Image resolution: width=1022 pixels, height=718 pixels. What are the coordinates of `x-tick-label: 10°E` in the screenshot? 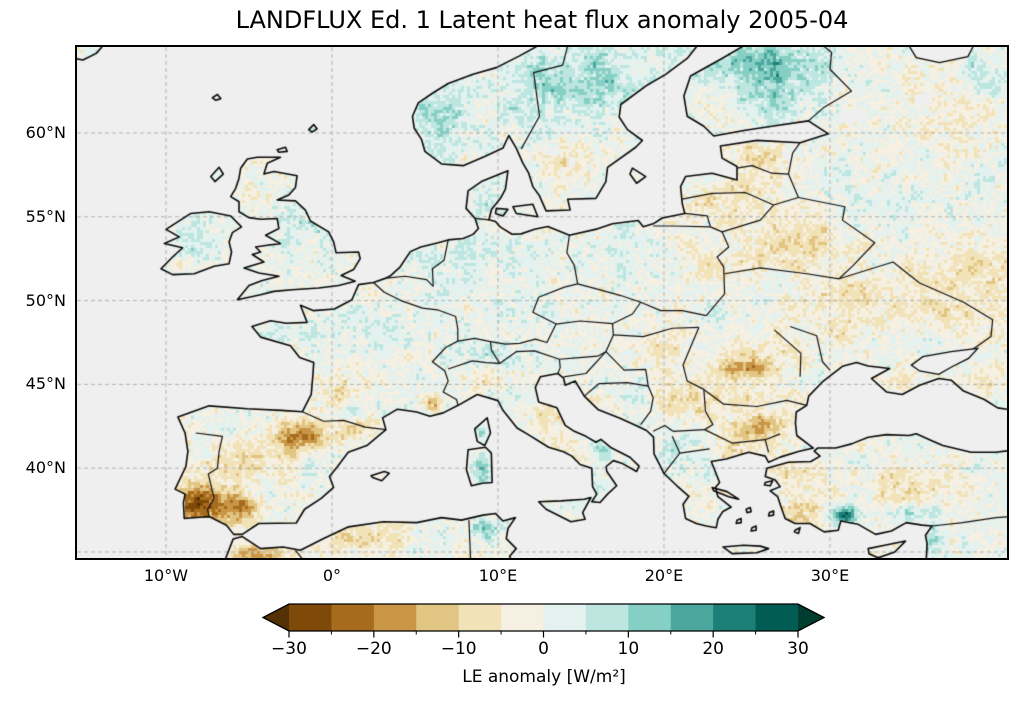 It's located at (498, 575).